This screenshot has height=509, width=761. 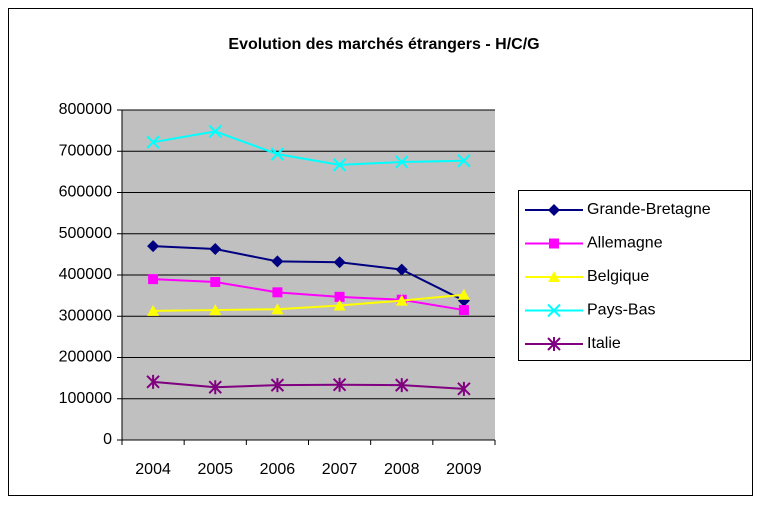 I want to click on legend-label: Grande-Bretagne, so click(x=649, y=209).